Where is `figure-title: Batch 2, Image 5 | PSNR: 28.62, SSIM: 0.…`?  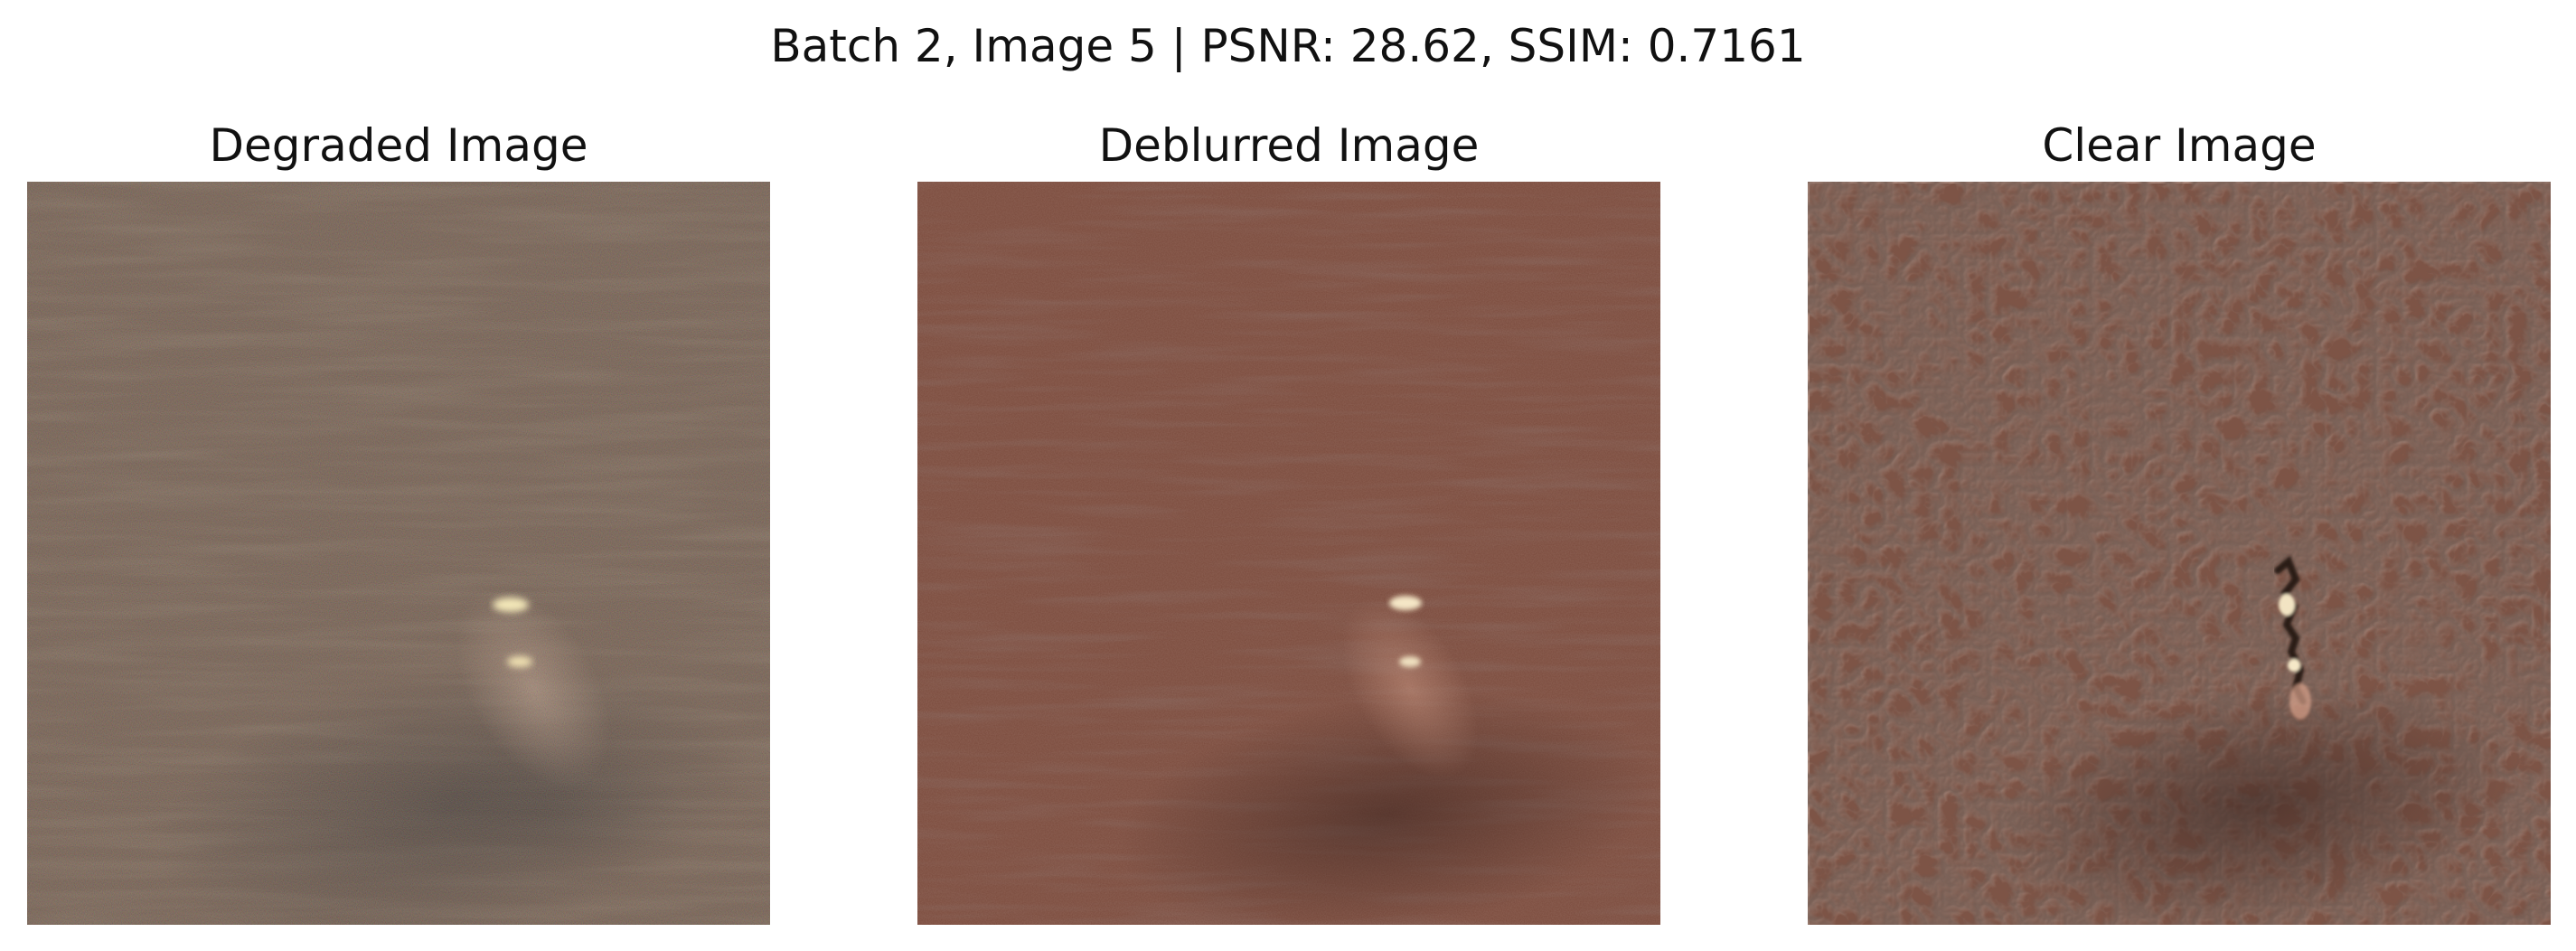
figure-title: Batch 2, Image 5 | PSNR: 28.62, SSIM: 0.… is located at coordinates (1288, 46).